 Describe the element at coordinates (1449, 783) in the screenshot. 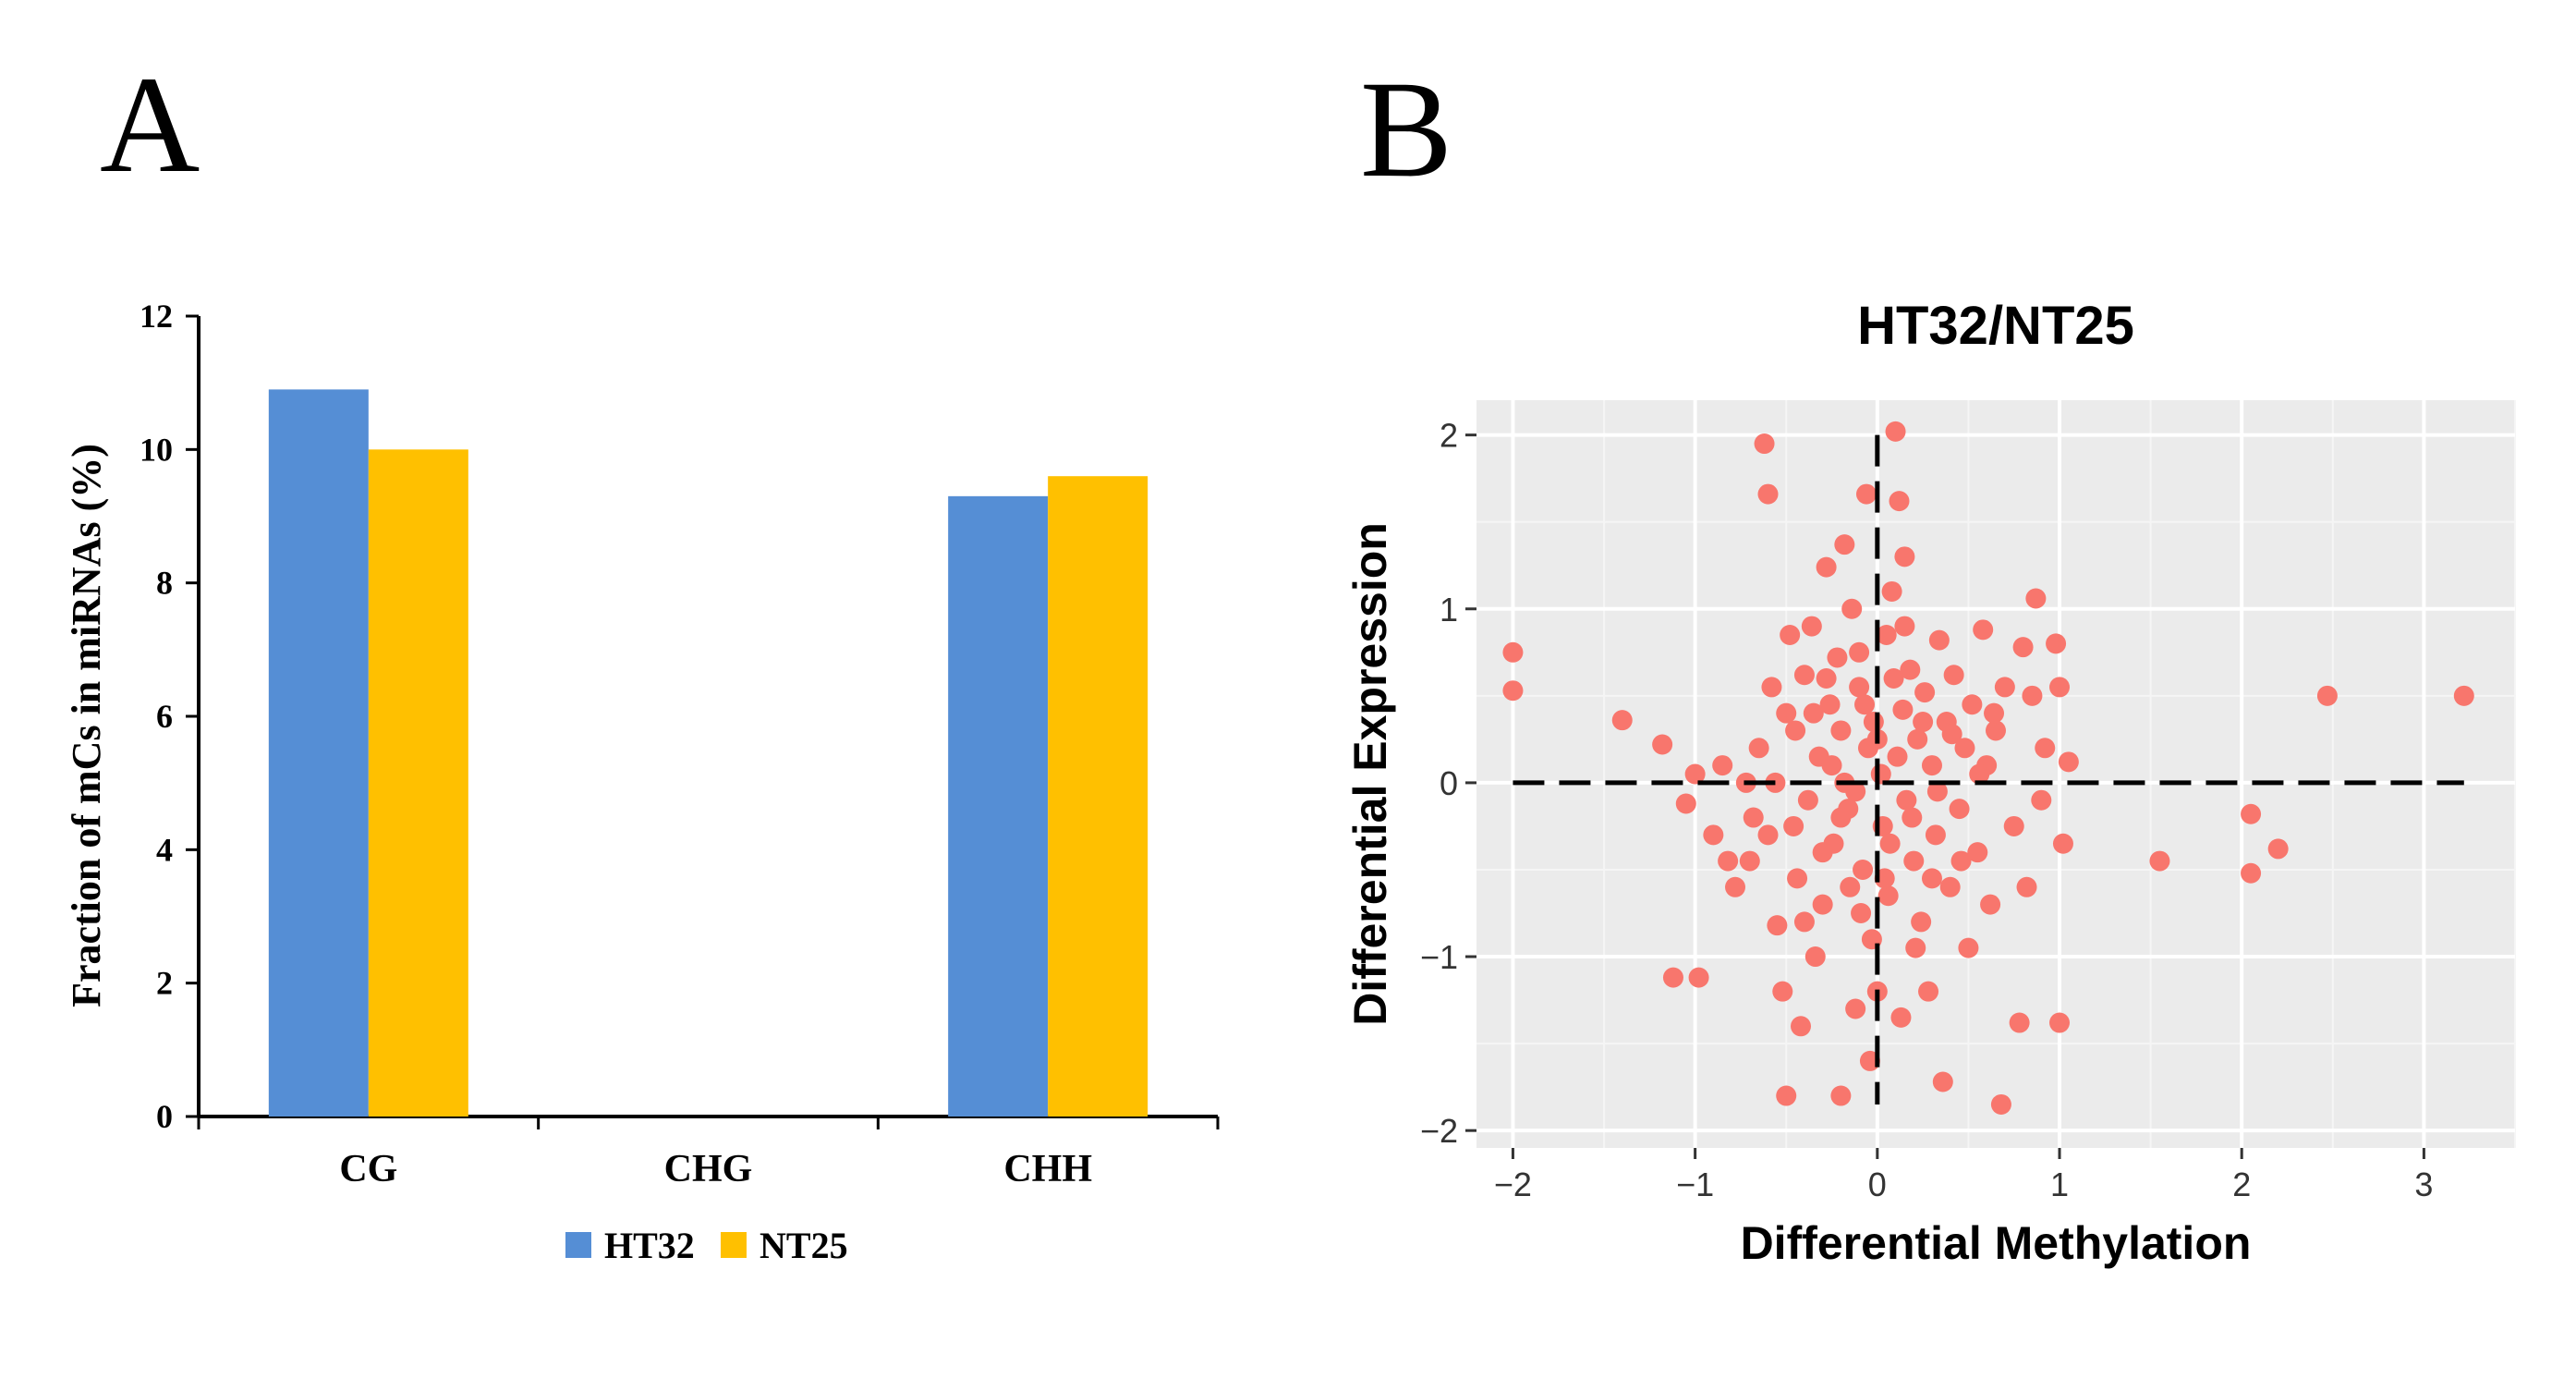

I see `y-tick-label: 0` at that location.